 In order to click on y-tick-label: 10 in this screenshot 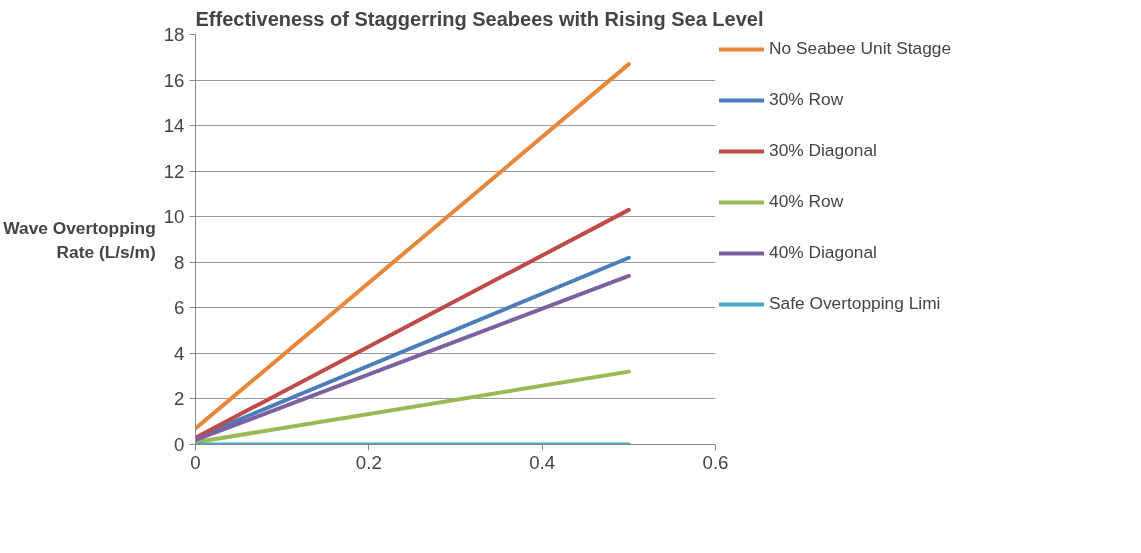, I will do `click(174, 217)`.